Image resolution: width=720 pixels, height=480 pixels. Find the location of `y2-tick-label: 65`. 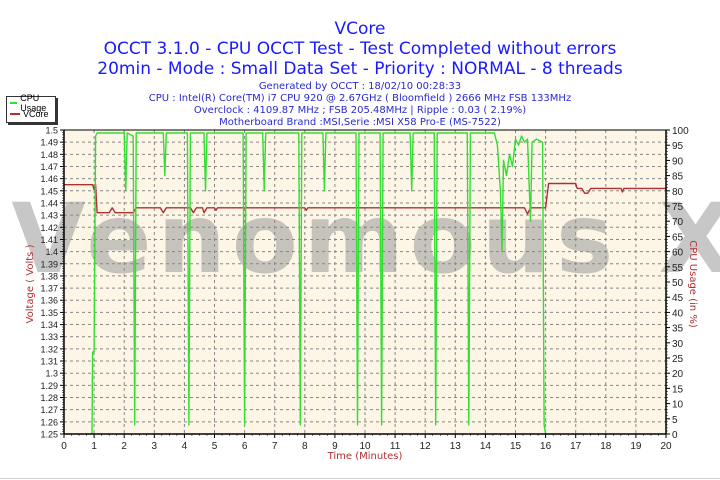

y2-tick-label: 65 is located at coordinates (678, 237).